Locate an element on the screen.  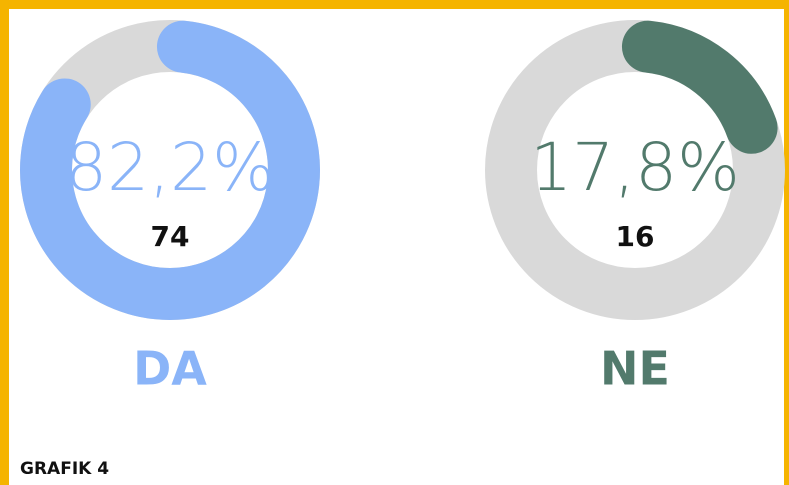
percent-label: 17,8% is located at coordinates (635, 167).